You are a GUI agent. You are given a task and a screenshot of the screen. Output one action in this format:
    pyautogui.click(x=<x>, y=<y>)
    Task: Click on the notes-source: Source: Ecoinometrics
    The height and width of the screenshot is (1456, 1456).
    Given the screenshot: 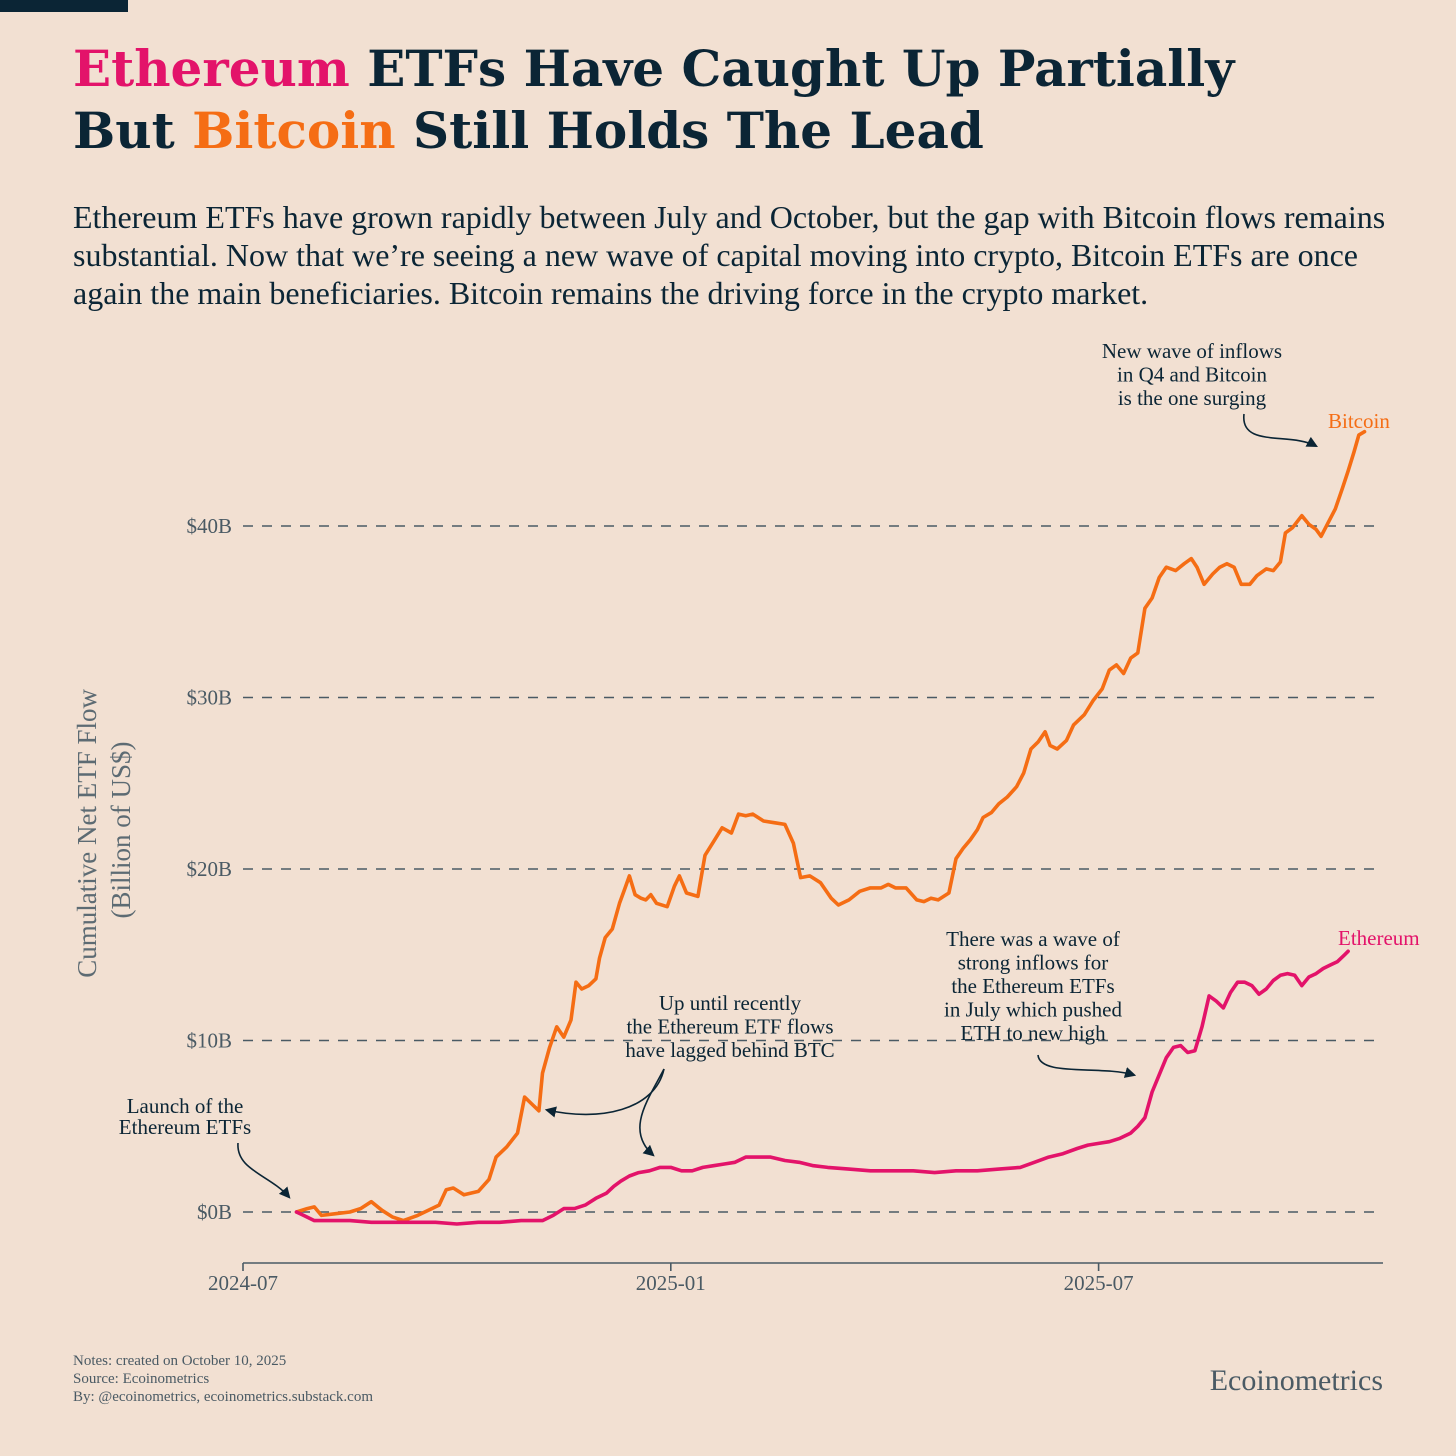 What is the action you would take?
    pyautogui.click(x=141, y=1379)
    